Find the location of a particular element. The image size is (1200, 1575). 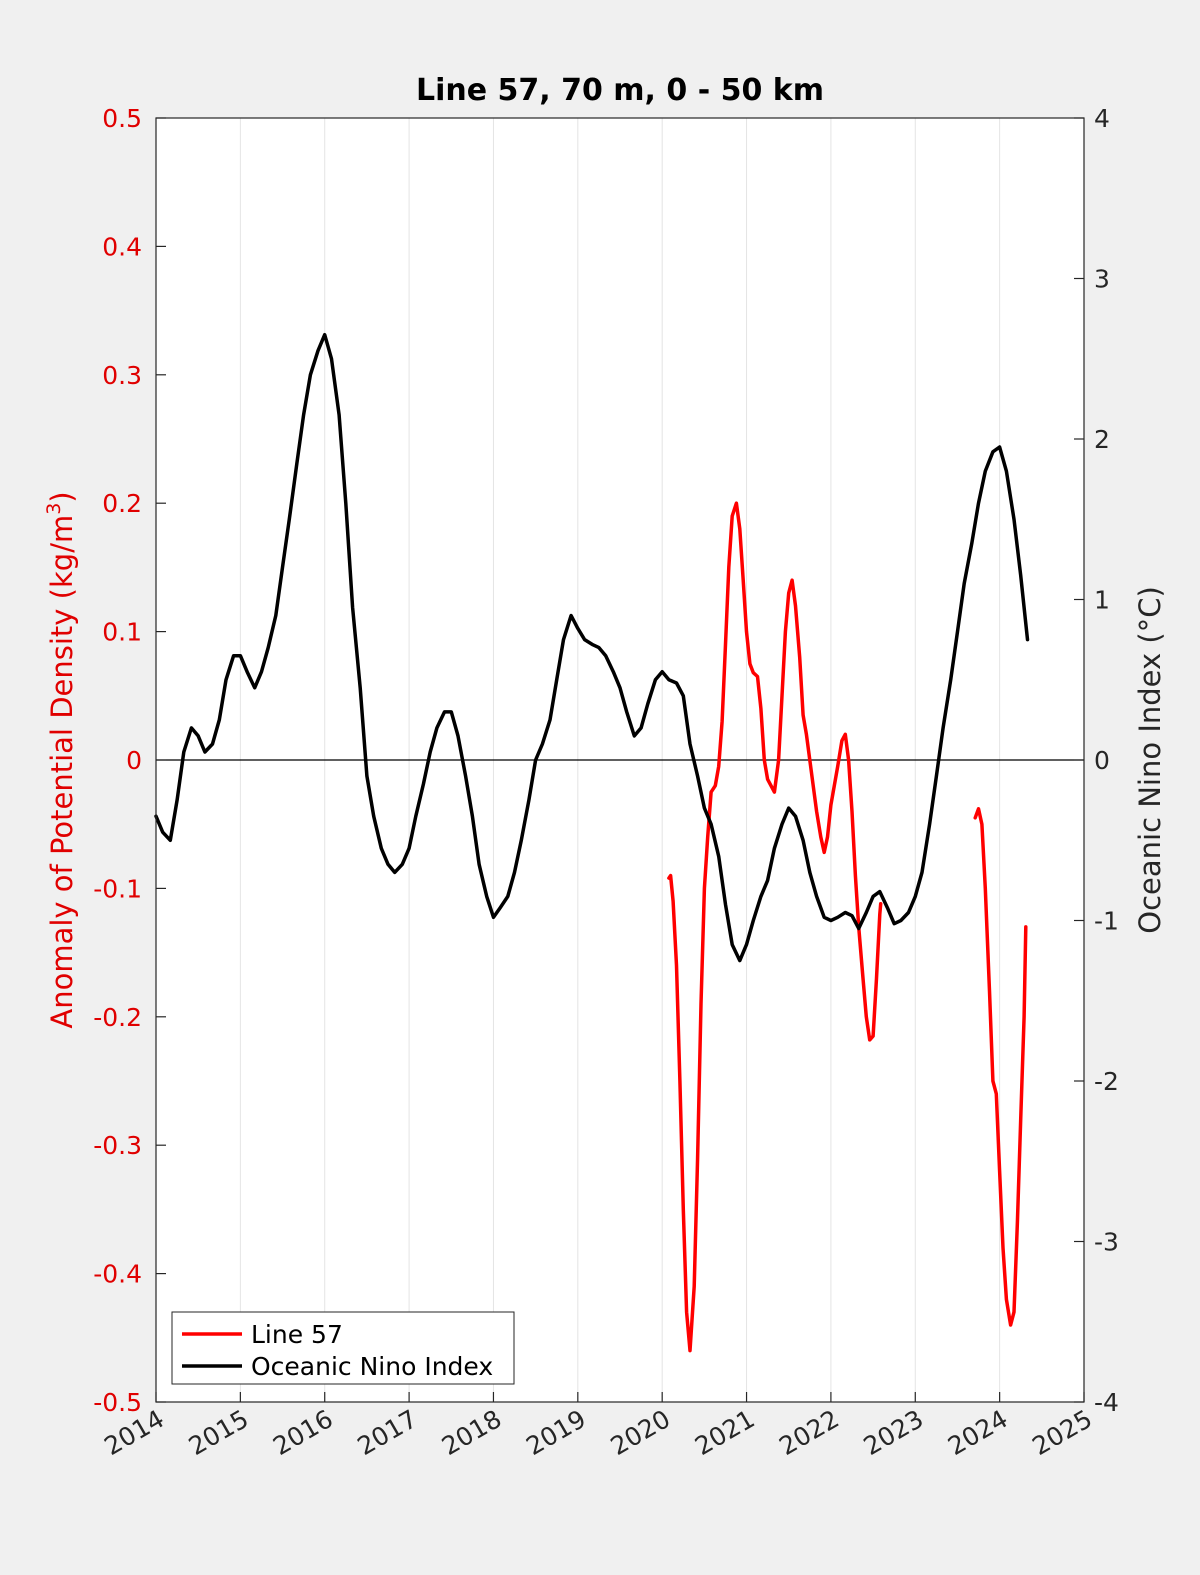

legend-label-oni: Oceanic Nino Index is located at coordinates (372, 1366).